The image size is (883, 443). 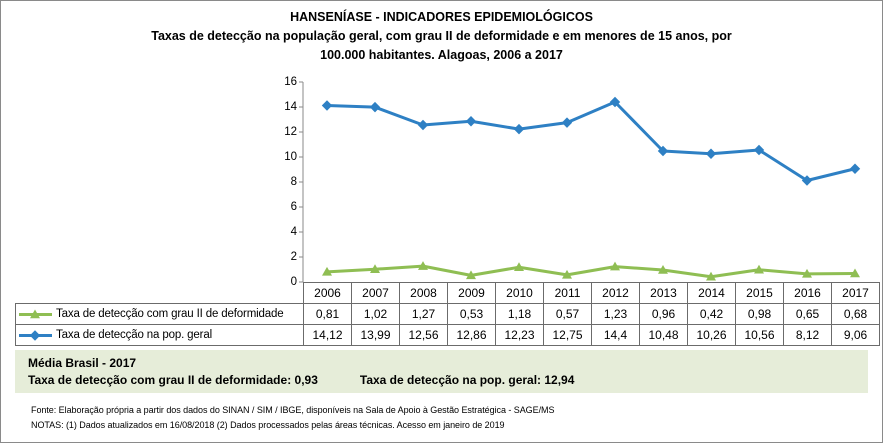 What do you see at coordinates (375, 335) in the screenshot?
I see `value-cell: 13,99` at bounding box center [375, 335].